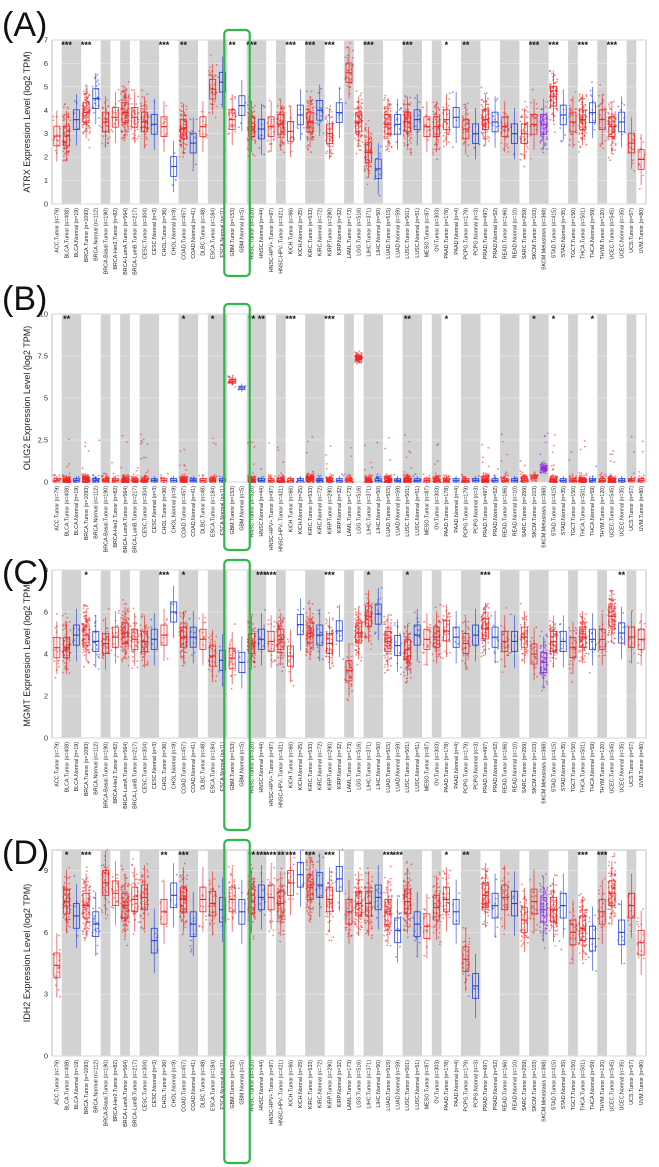 The image size is (659, 1167). Describe the element at coordinates (330, 232) in the screenshot. I see `x-tick-label: KIRP.Tumor (n=290)` at that location.